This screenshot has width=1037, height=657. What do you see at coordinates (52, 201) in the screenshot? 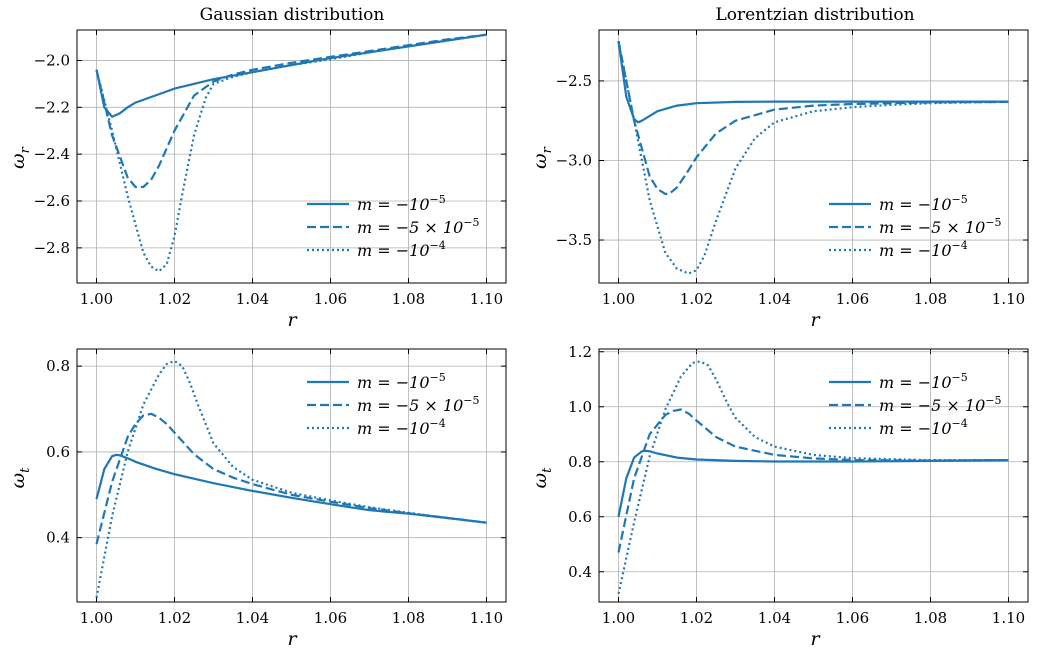
I see `y-tick-label: −2.6` at bounding box center [52, 201].